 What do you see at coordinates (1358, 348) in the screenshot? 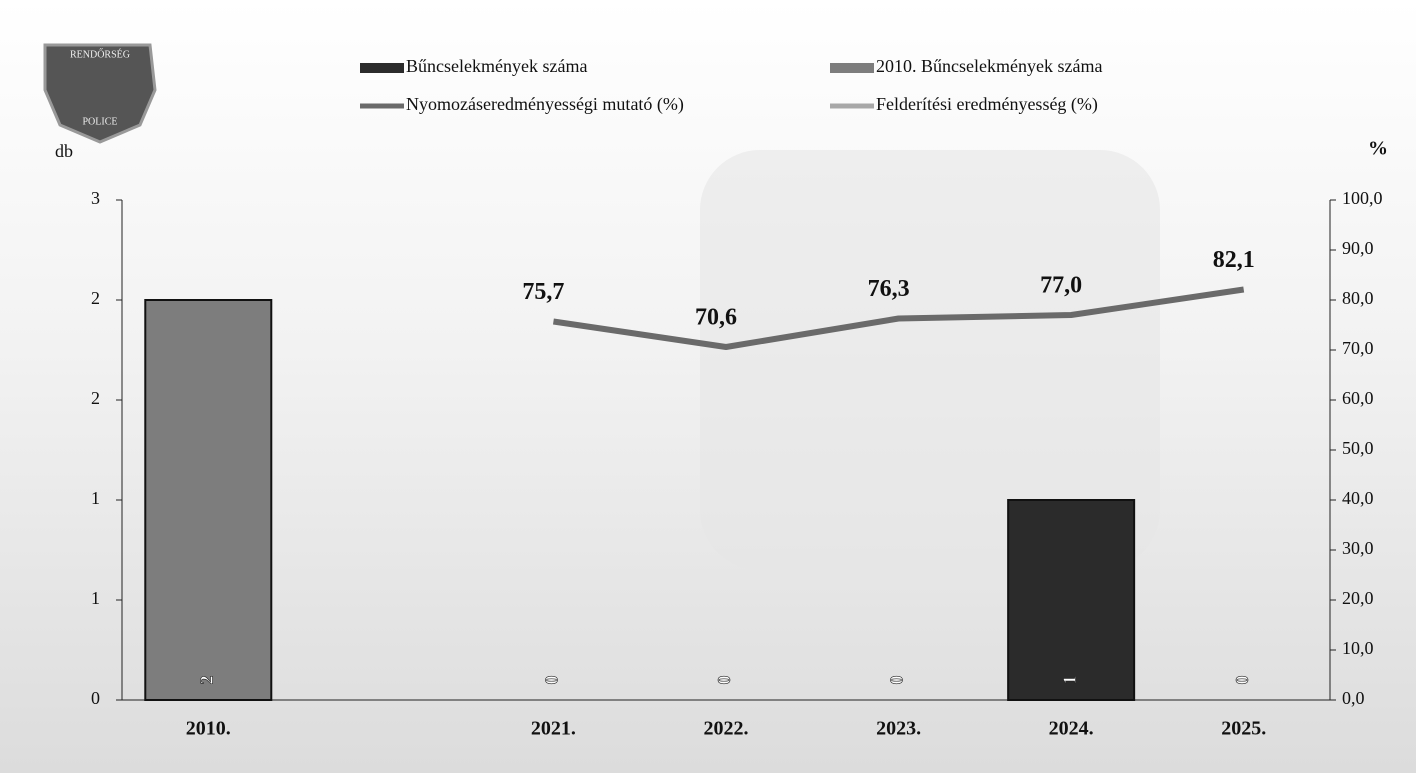
I see `y2-tick-label: 70,0` at bounding box center [1358, 348].